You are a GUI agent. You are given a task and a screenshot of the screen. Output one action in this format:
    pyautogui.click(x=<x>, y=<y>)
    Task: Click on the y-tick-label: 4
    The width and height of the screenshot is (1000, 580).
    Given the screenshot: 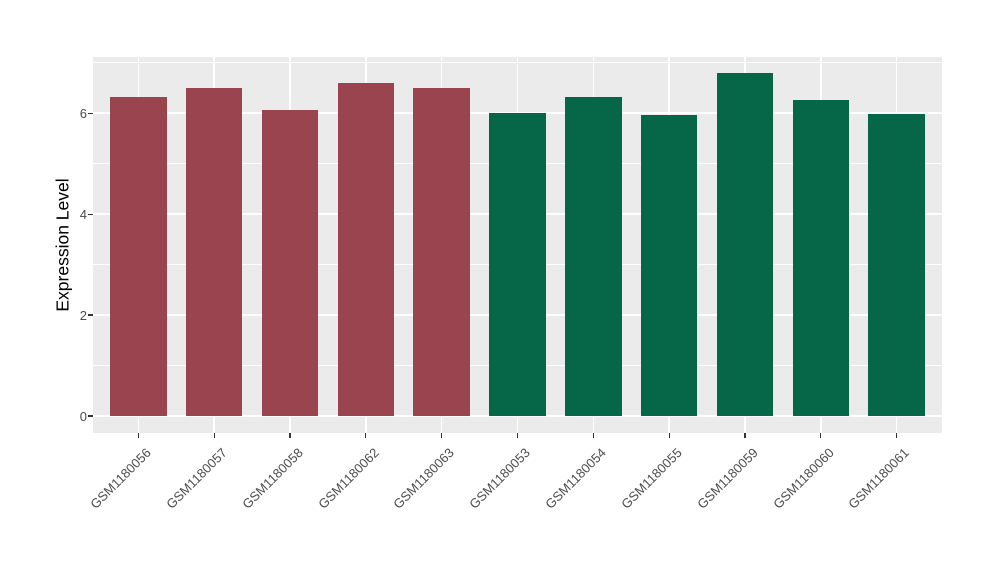 What is the action you would take?
    pyautogui.click(x=83, y=214)
    